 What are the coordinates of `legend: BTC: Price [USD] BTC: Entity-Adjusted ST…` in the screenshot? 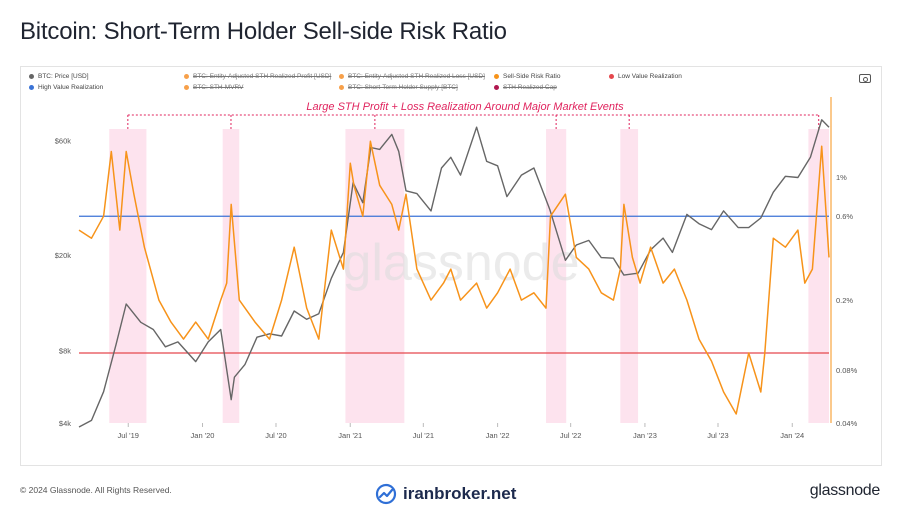 It's located at (435, 82).